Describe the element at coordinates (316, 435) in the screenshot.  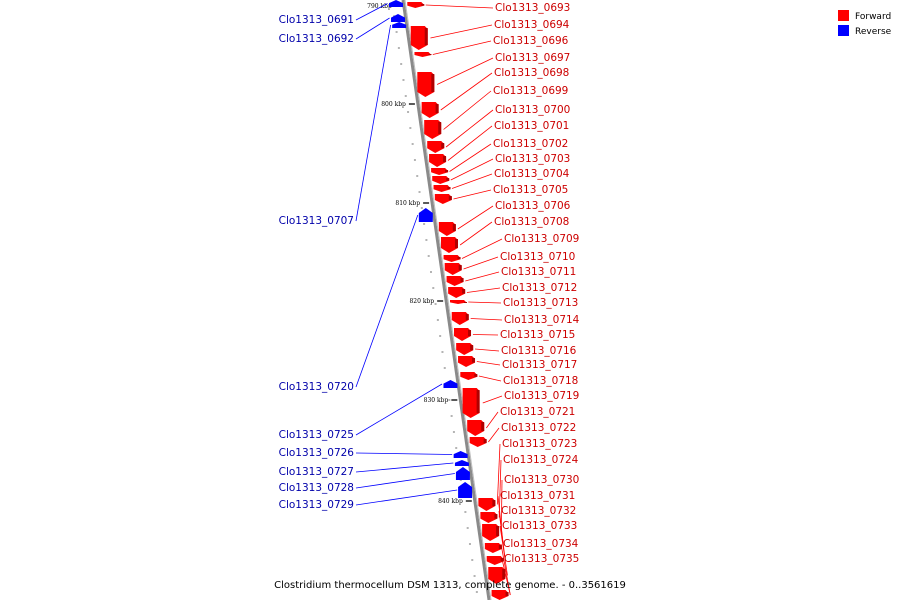
I see `reverse-gene-label: Clo1313_0725` at that location.